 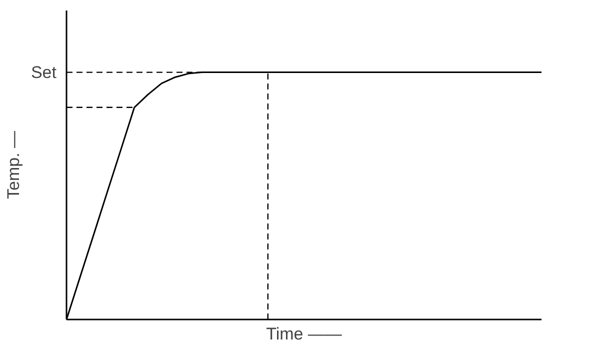 What do you see at coordinates (13, 165) in the screenshot?
I see `y-axis-title: Temp. —` at bounding box center [13, 165].